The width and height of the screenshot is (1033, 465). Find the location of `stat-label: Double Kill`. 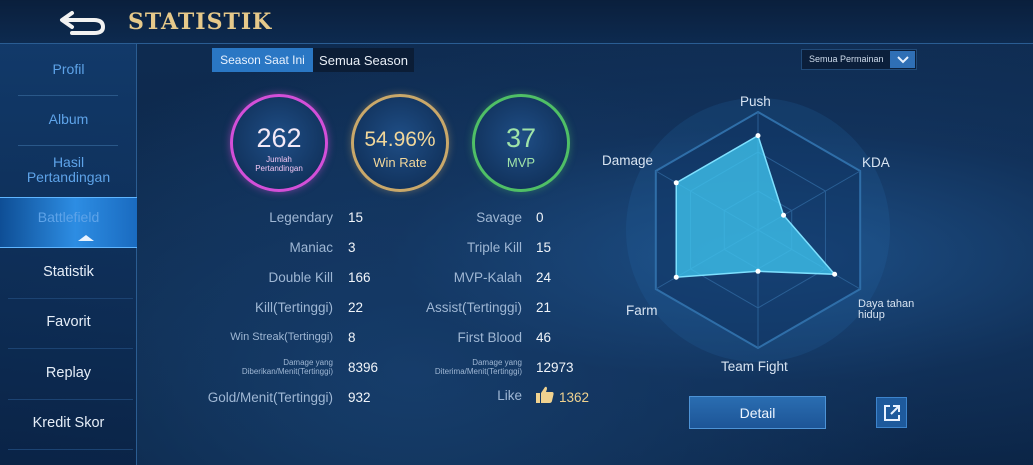

stat-label: Double Kill is located at coordinates (300, 277).